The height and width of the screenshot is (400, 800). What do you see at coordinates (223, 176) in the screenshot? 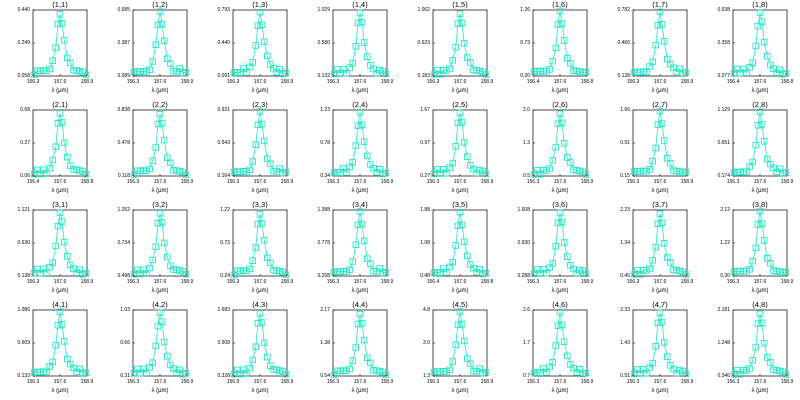
I see `y-tick-label: 0.164` at bounding box center [223, 176].